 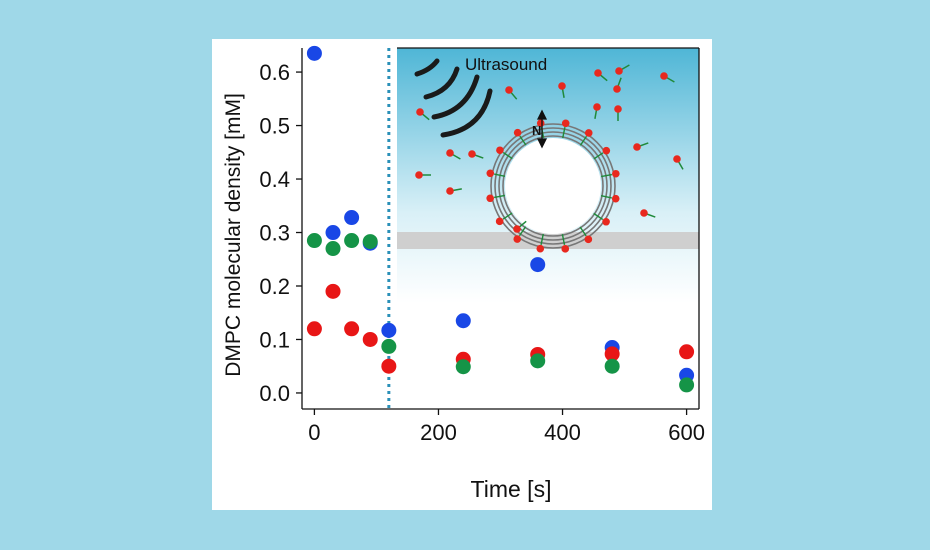 I want to click on double-arrow-icon, so click(x=542, y=129).